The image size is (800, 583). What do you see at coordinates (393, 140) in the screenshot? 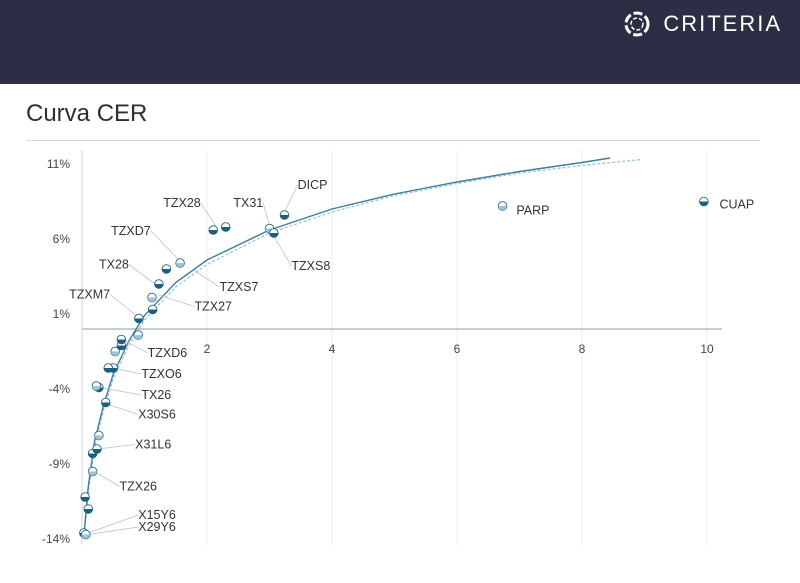
I see `title-divider` at bounding box center [393, 140].